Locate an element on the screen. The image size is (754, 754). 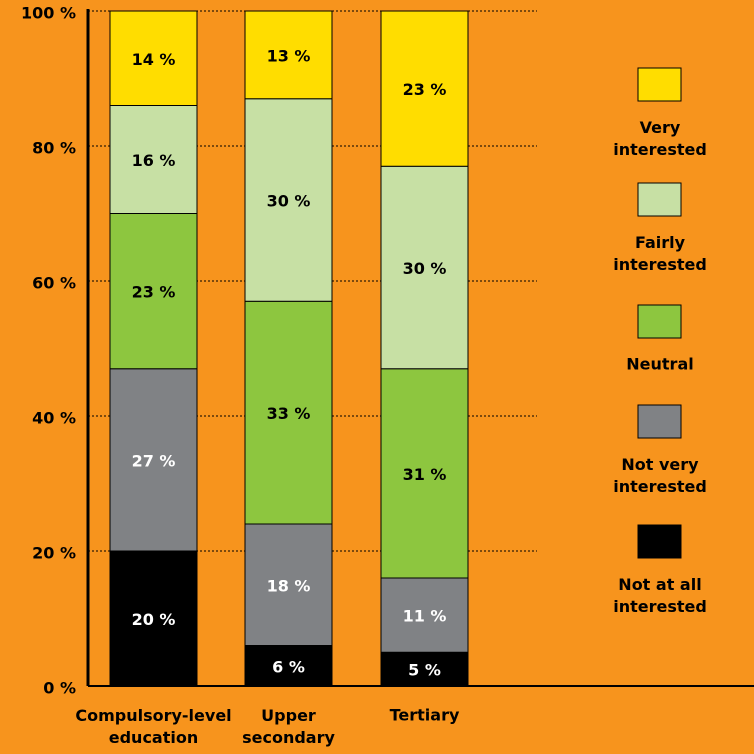
value-label: 14 % is located at coordinates (154, 59).